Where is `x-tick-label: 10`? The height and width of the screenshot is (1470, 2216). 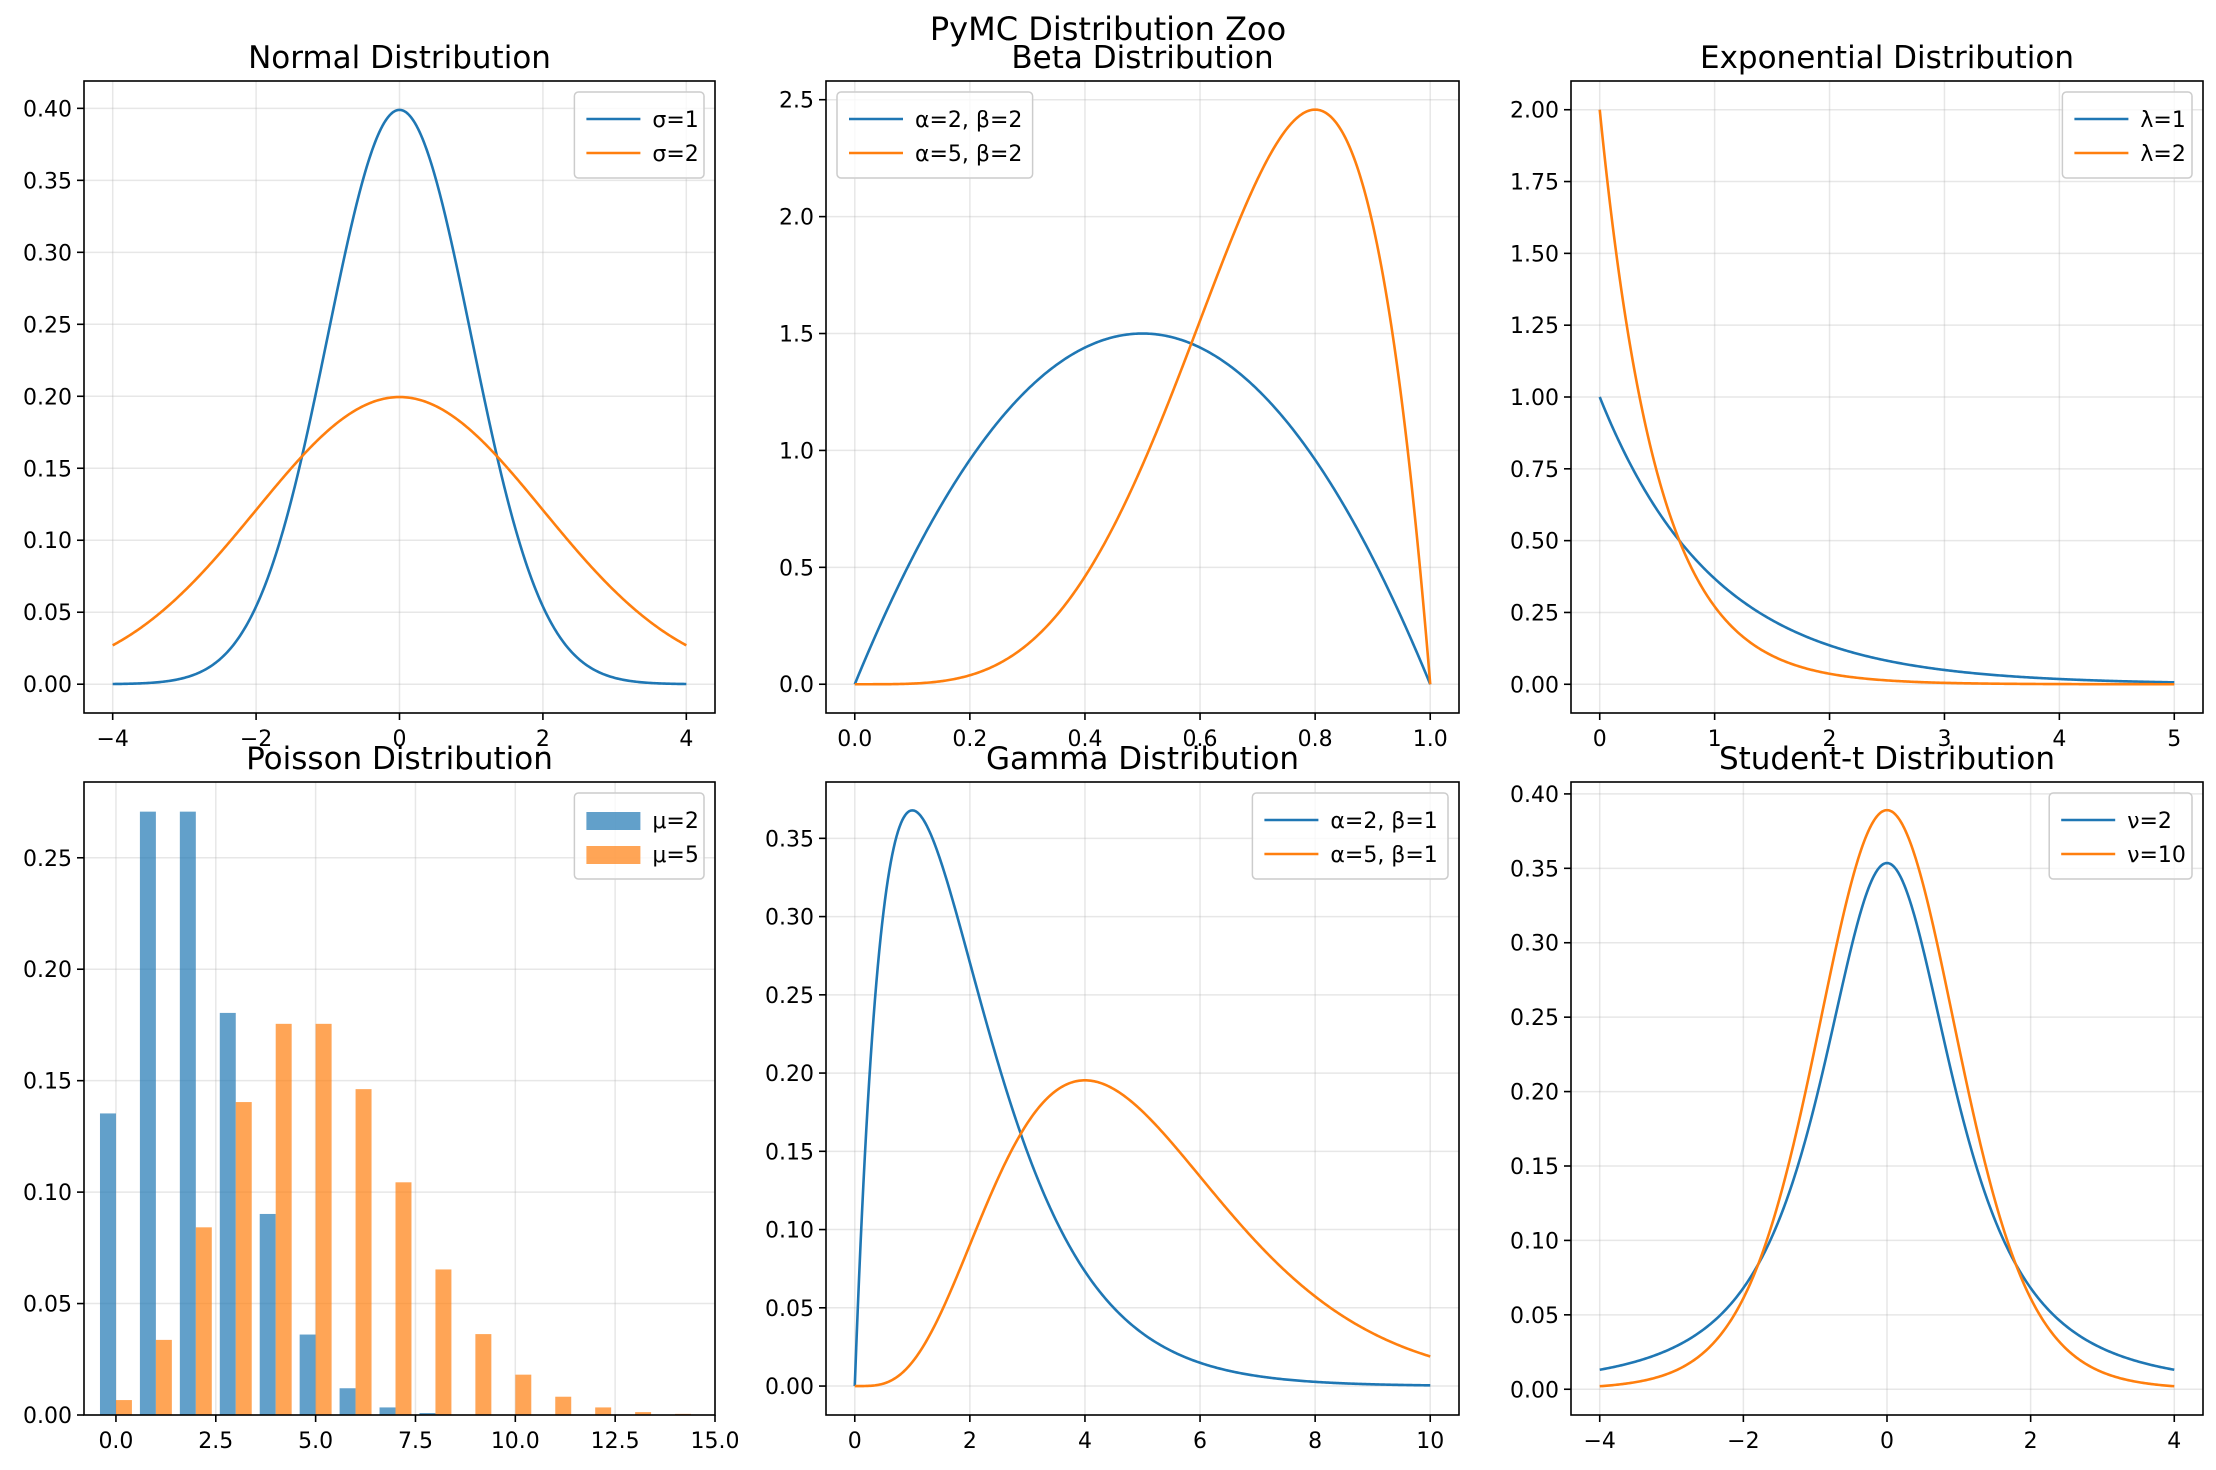
x-tick-label: 10 is located at coordinates (1430, 1441).